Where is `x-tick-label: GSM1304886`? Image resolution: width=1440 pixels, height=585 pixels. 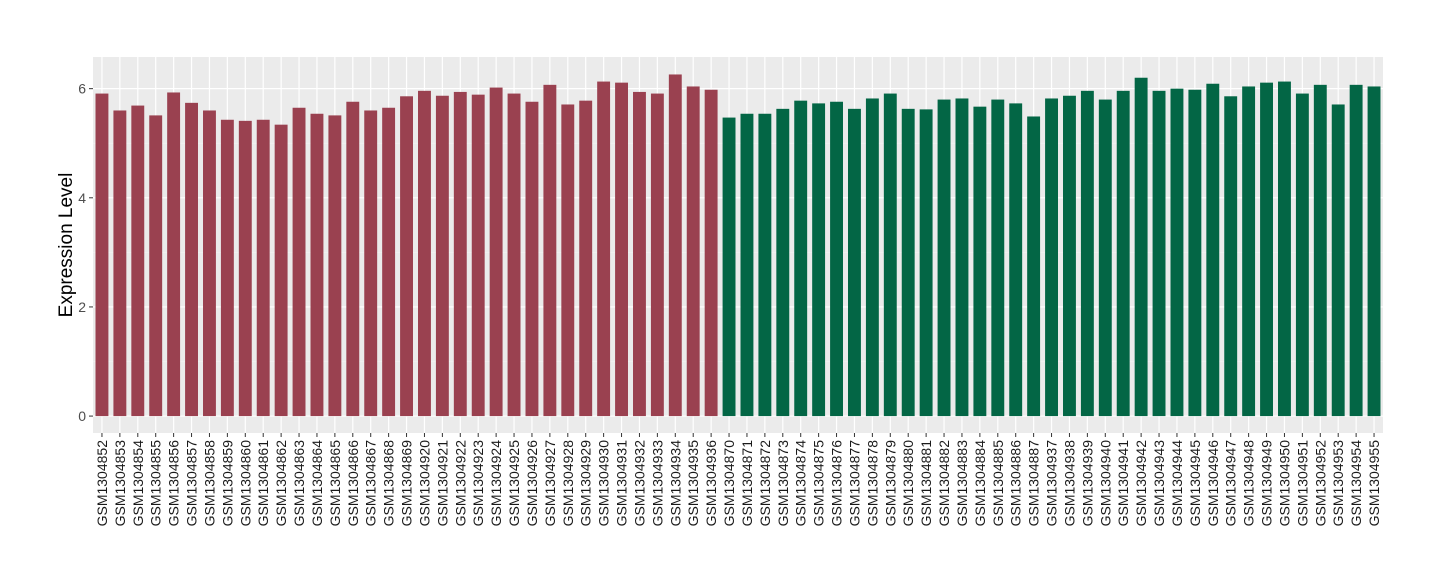 x-tick-label: GSM1304886 is located at coordinates (1016, 483).